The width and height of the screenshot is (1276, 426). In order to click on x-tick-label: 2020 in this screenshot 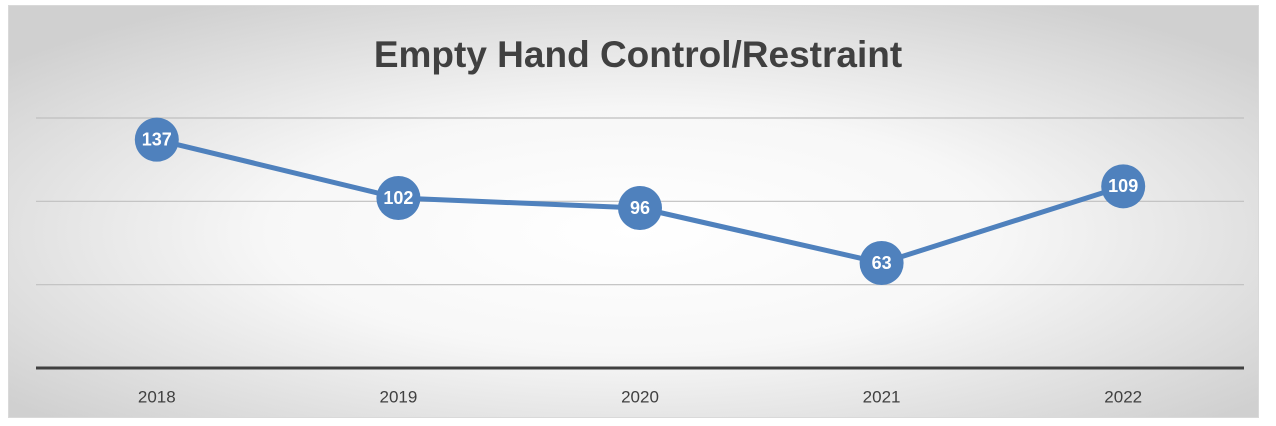, I will do `click(640, 396)`.